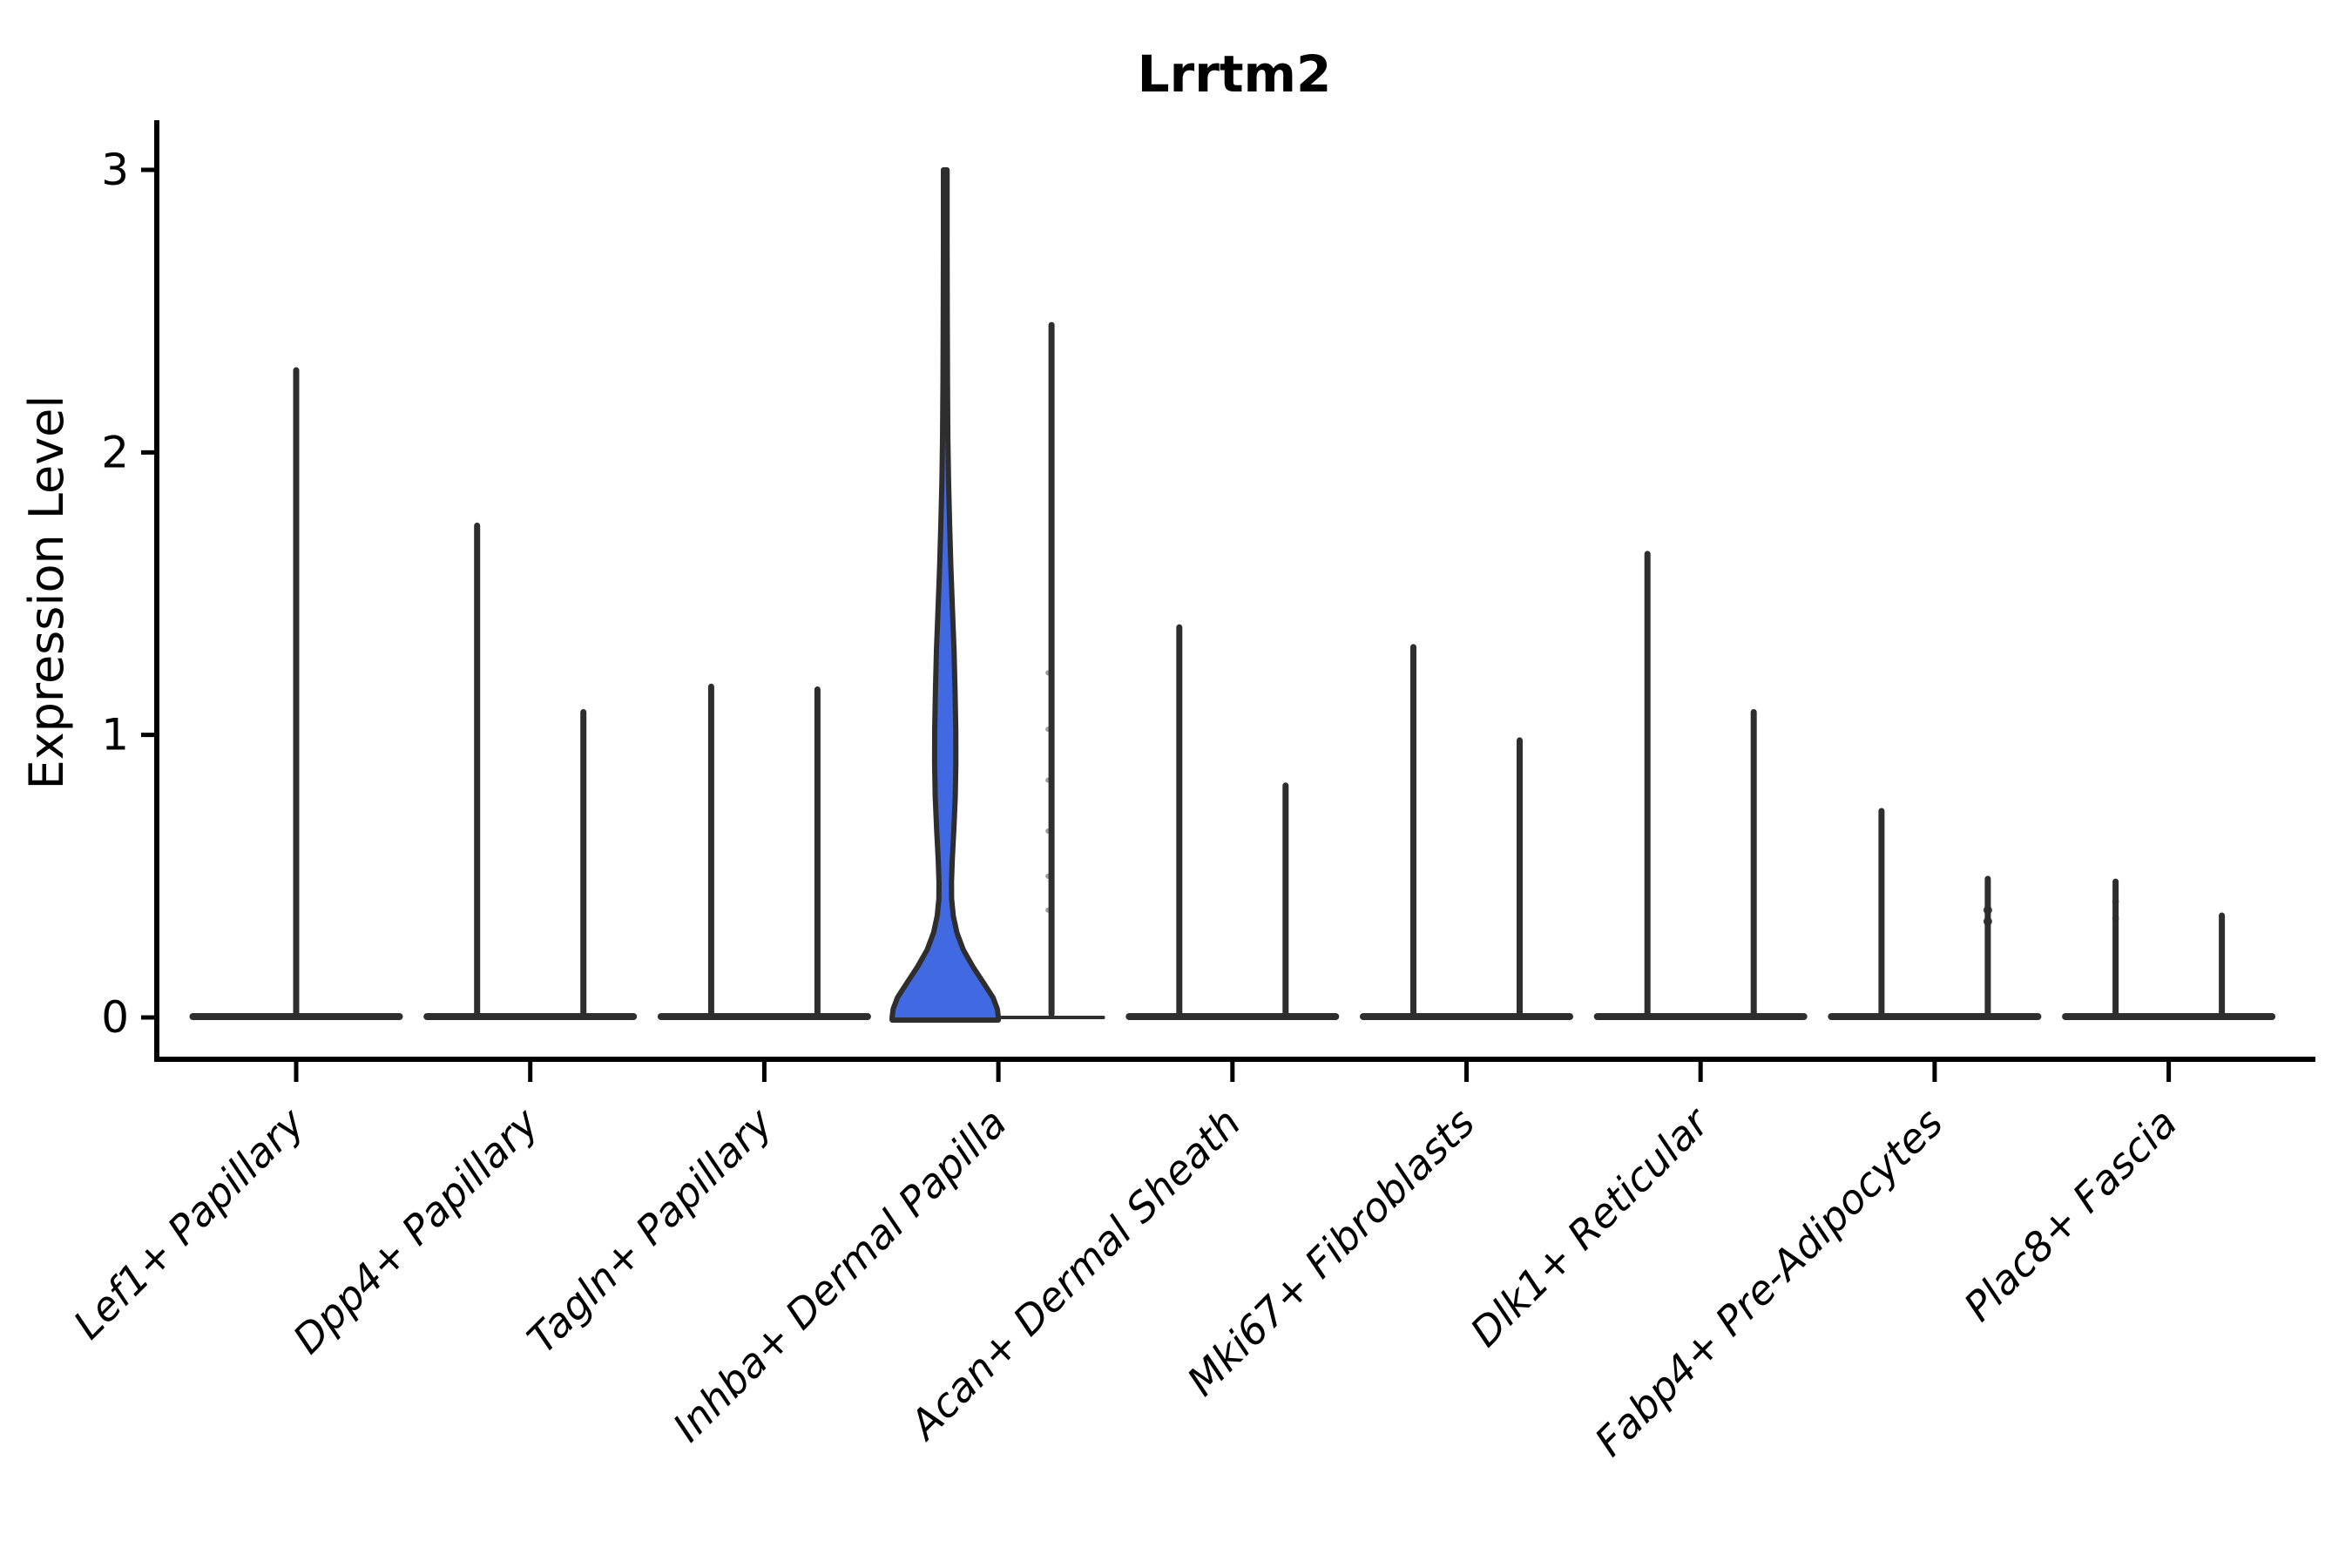  I want to click on y-tick-label: 3, so click(115, 170).